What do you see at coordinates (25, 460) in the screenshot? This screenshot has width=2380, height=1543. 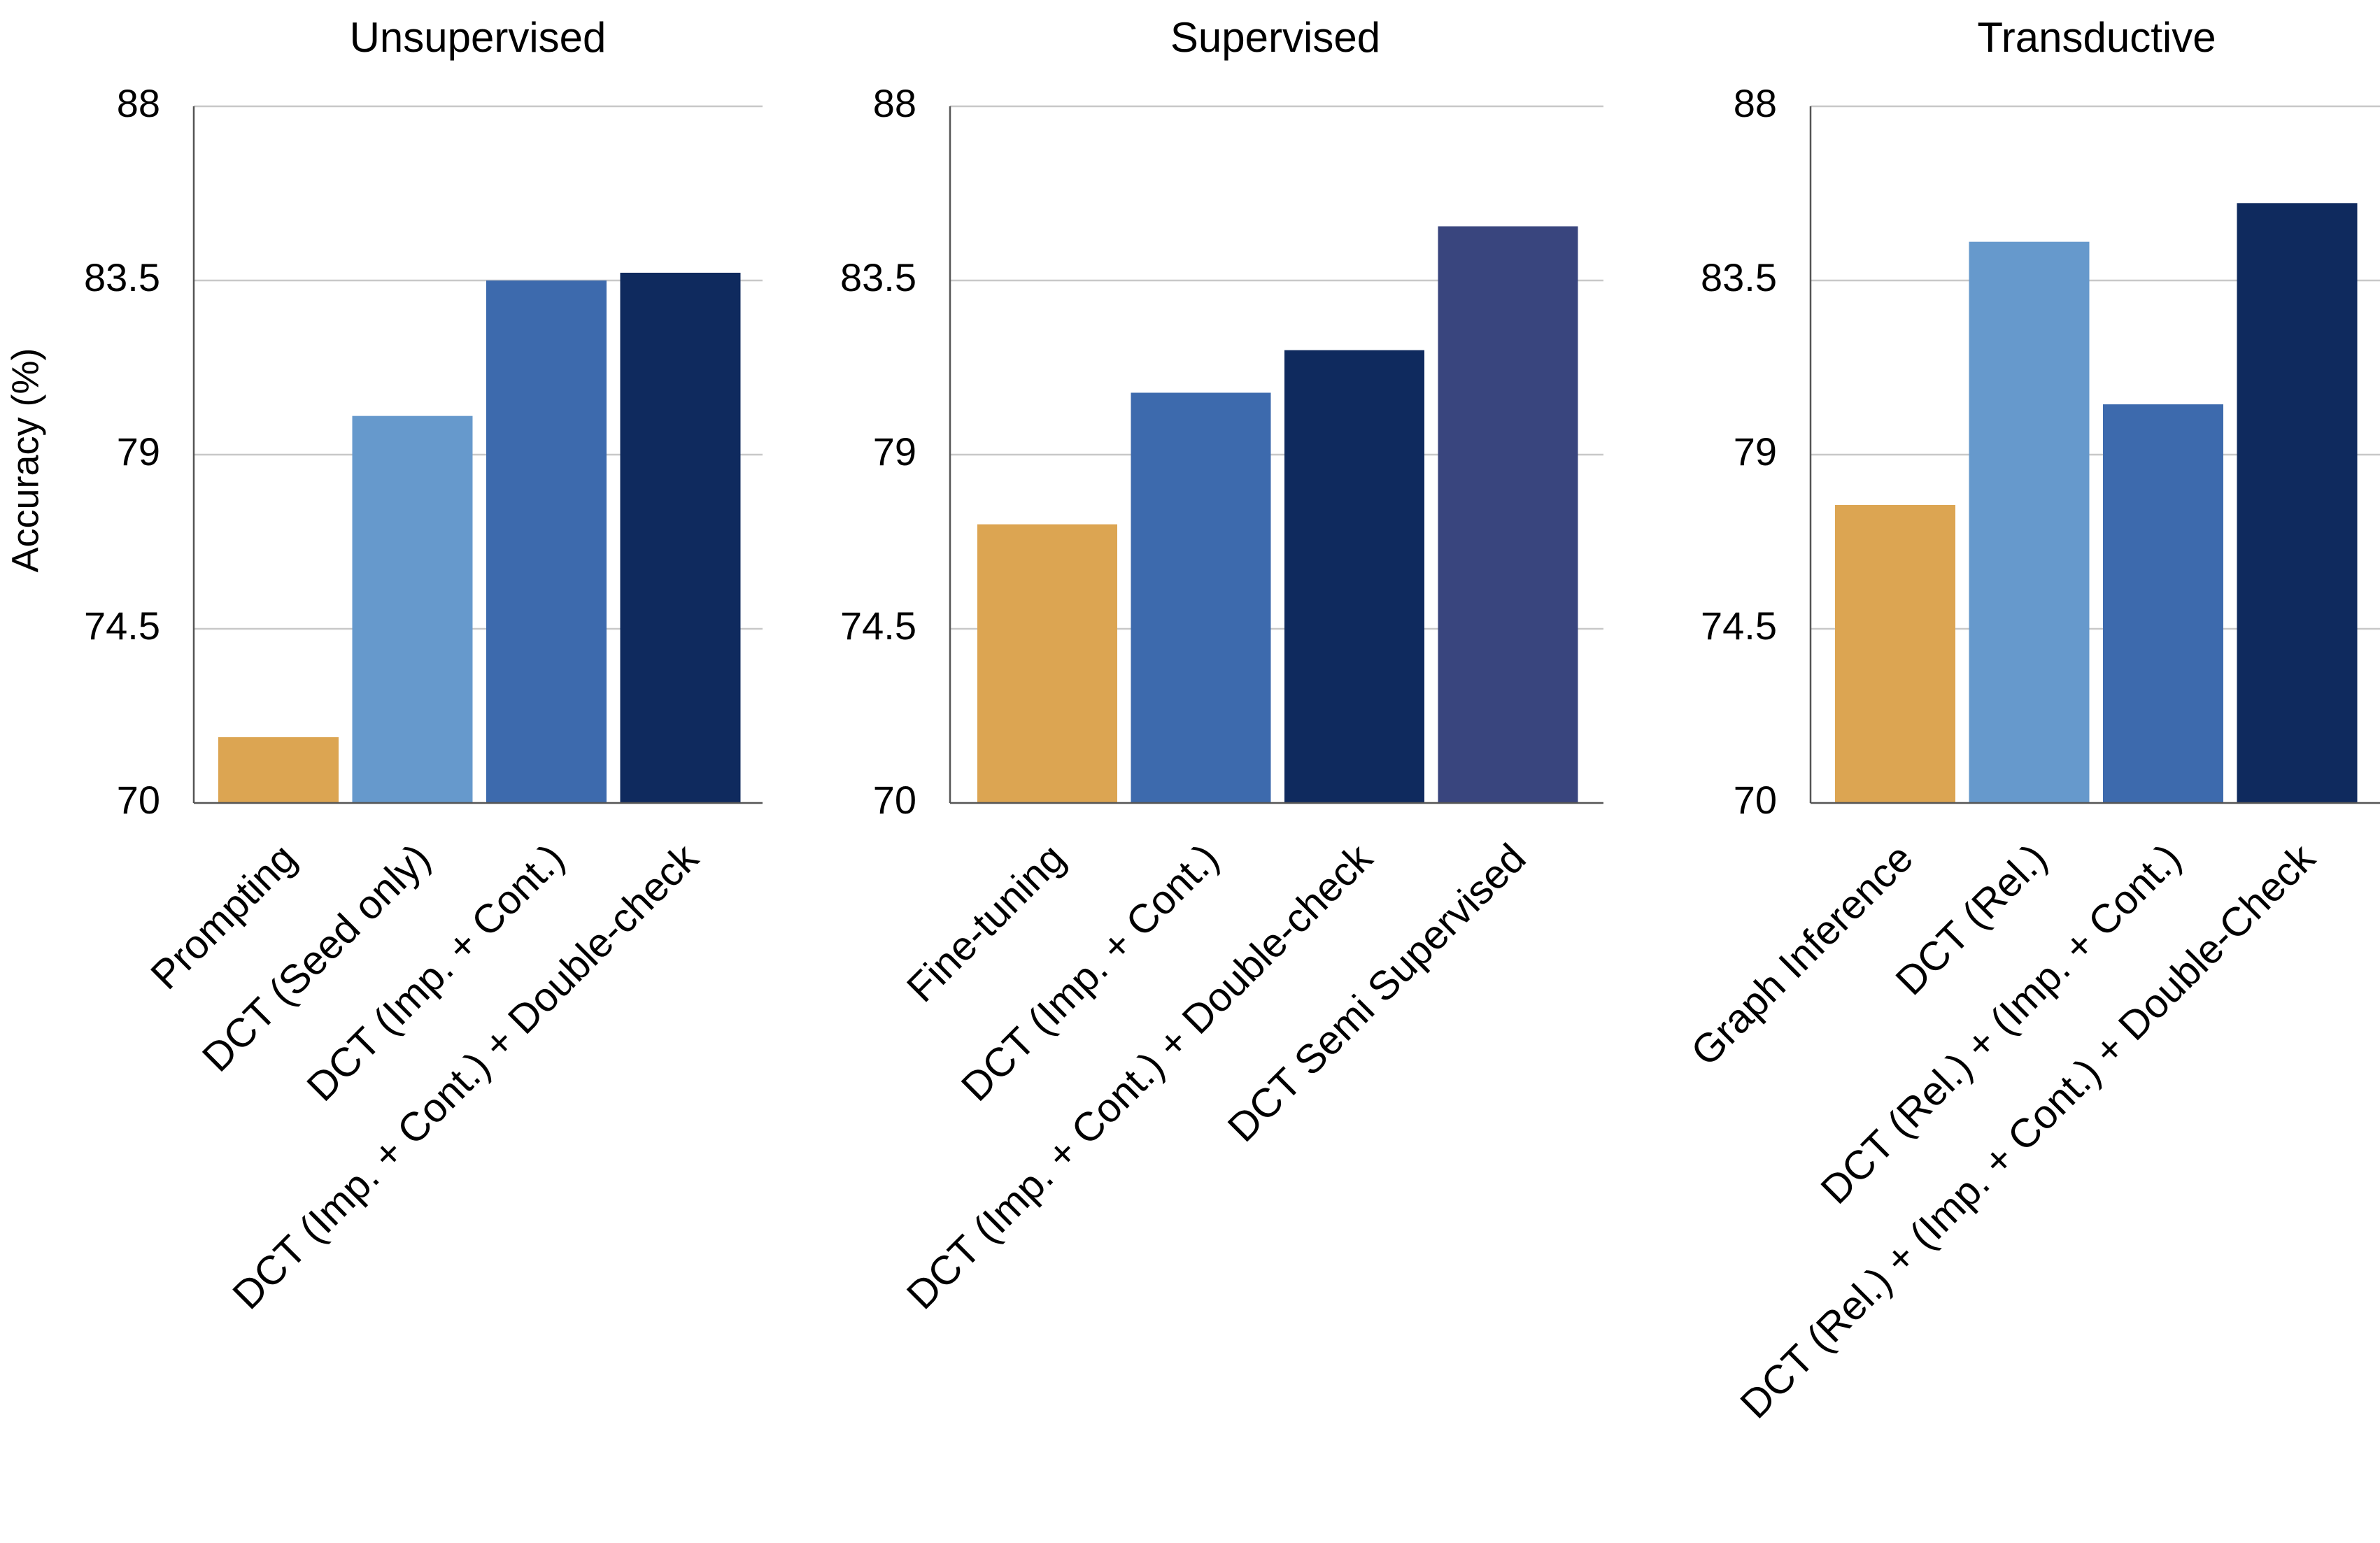 I see `y-axis-label: Accuracy (%)` at bounding box center [25, 460].